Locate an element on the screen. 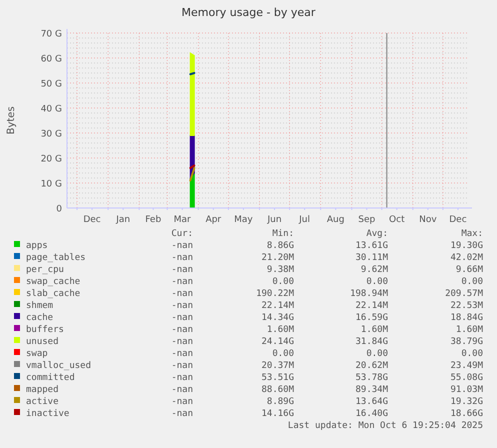 This screenshot has width=497, height=448. x-tick-label: Jul is located at coordinates (304, 220).